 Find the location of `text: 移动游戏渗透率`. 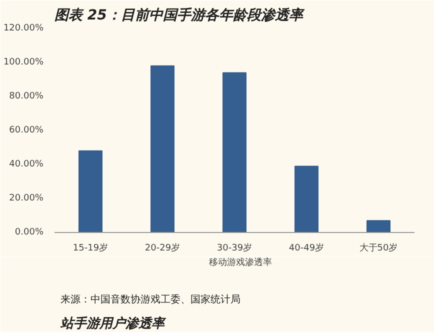

text: 移动游戏渗透率 is located at coordinates (240, 262).